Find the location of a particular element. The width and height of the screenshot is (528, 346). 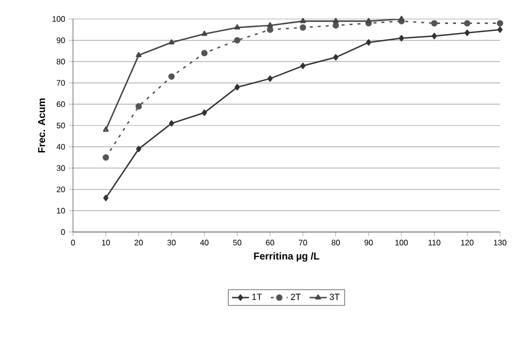

y-axis-title: Frec. Acum is located at coordinates (42, 125).